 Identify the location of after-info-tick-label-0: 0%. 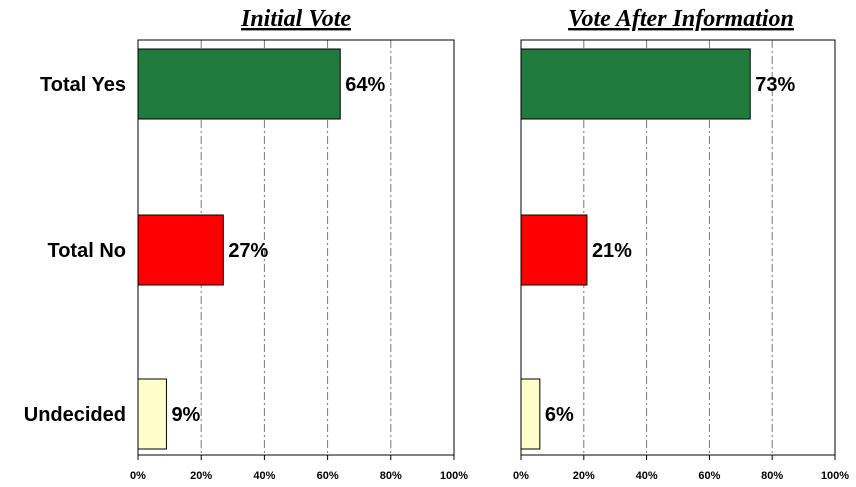
(521, 476).